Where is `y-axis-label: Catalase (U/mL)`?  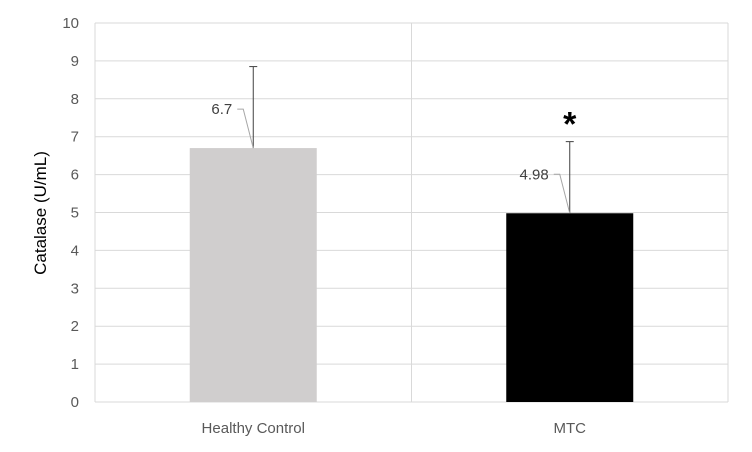
y-axis-label: Catalase (U/mL) is located at coordinates (40, 213).